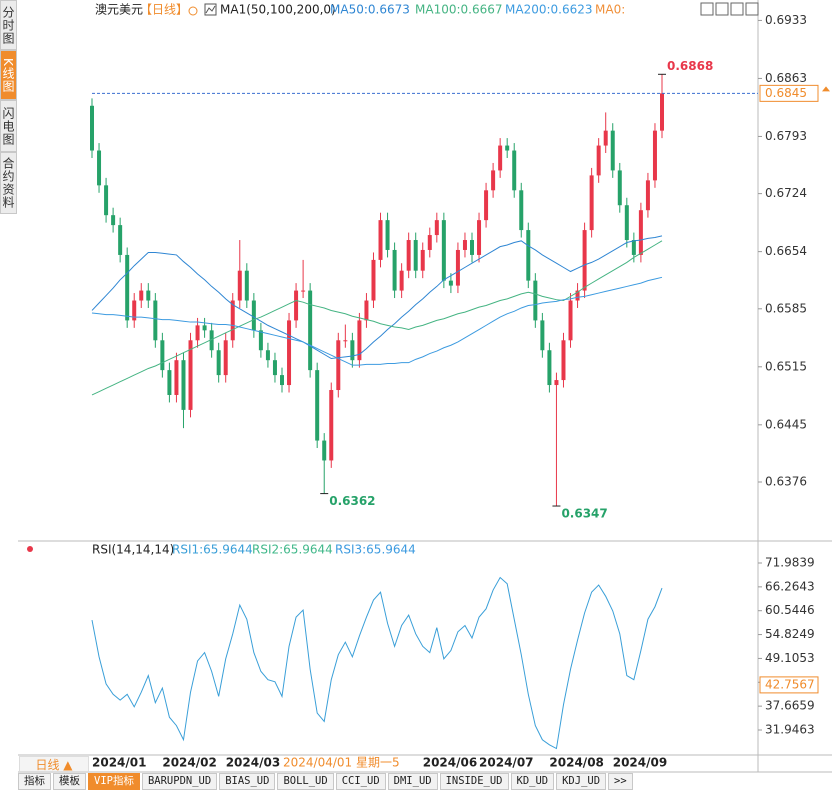 This screenshot has width=832, height=790. I want to click on toolbar-tab: INSIDE_UD, so click(474, 781).